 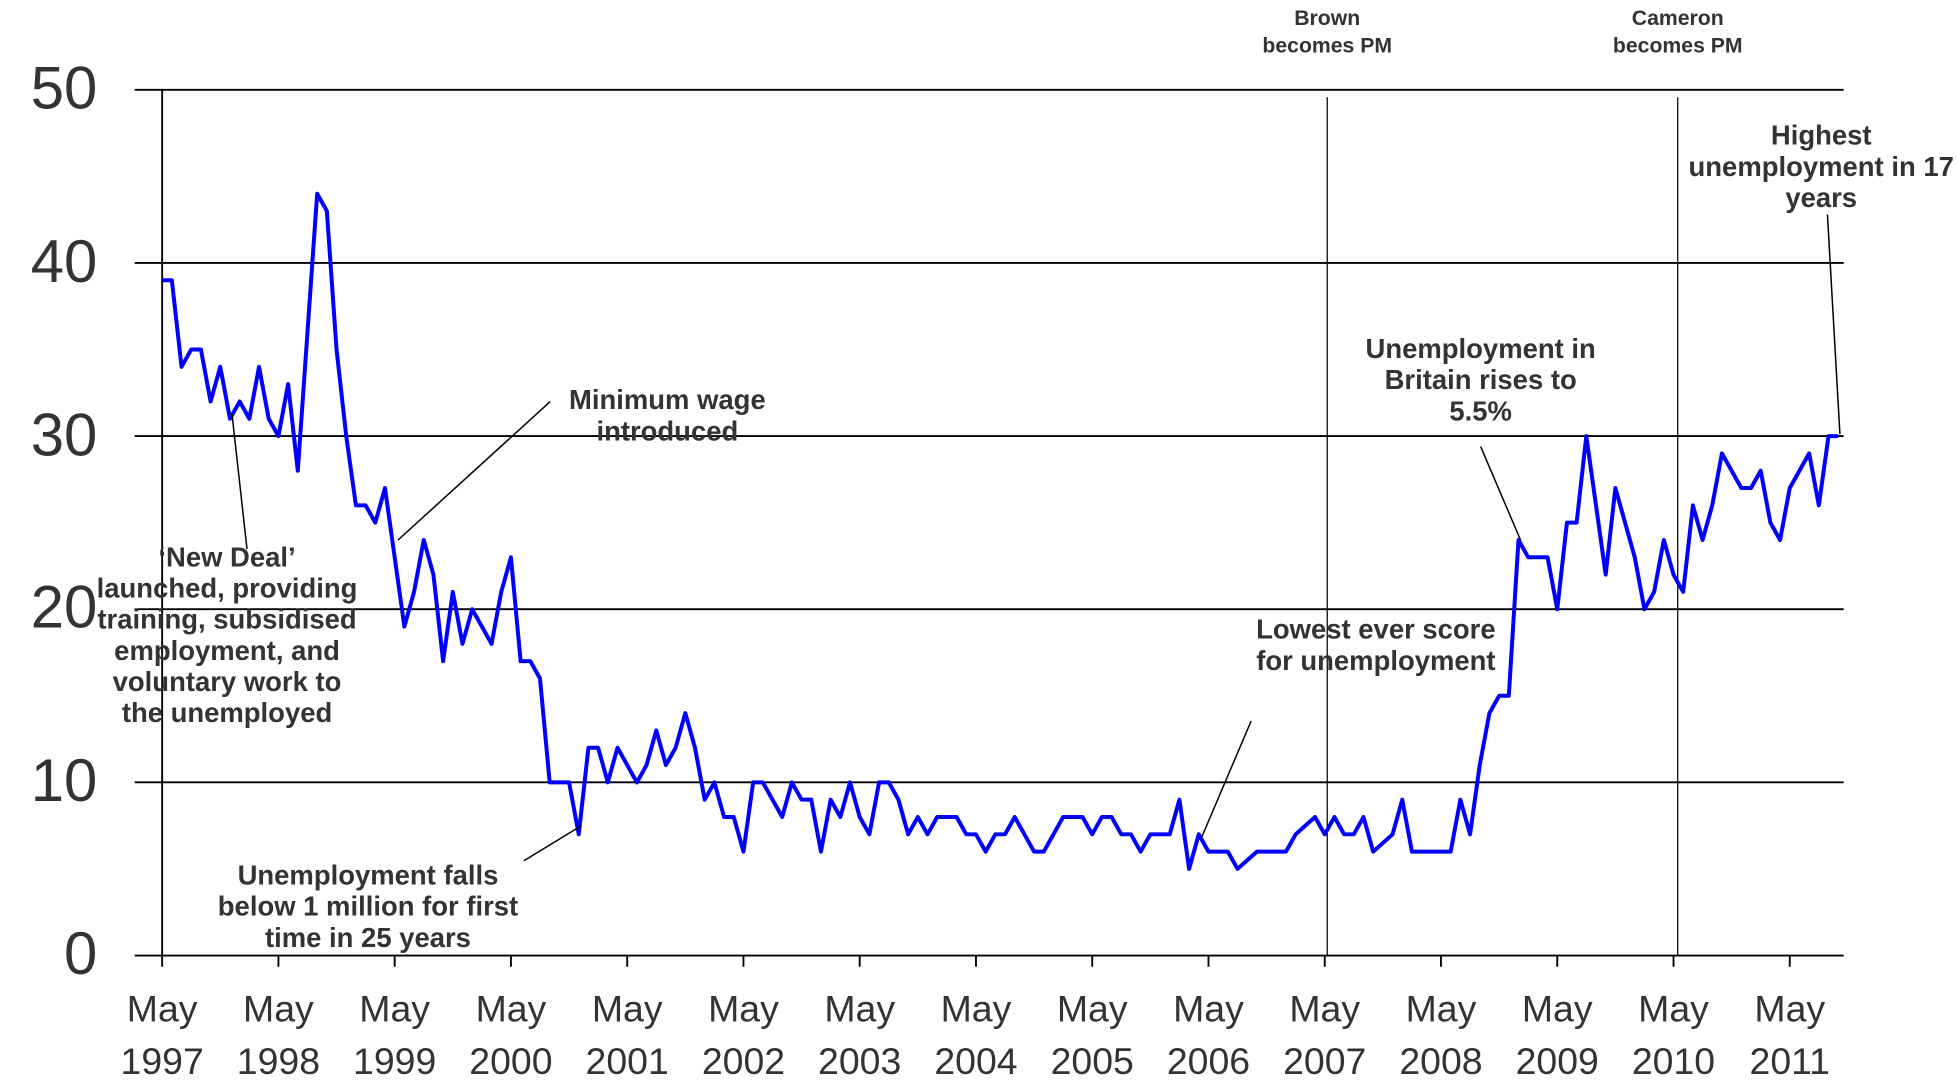 I want to click on annotation: Brown becomes PM, so click(x=1327, y=32).